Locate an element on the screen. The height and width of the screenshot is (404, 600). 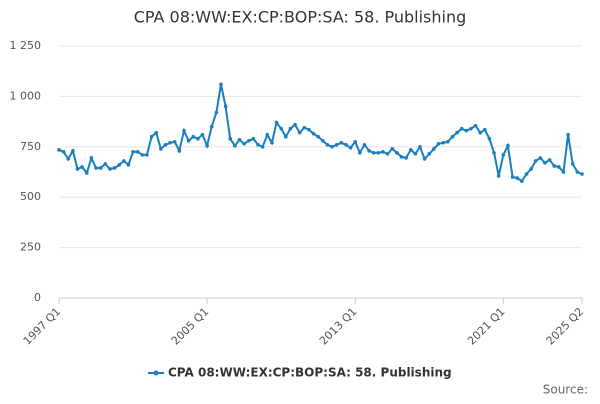
x-tick-label: 2005 Q1 is located at coordinates (190, 326).